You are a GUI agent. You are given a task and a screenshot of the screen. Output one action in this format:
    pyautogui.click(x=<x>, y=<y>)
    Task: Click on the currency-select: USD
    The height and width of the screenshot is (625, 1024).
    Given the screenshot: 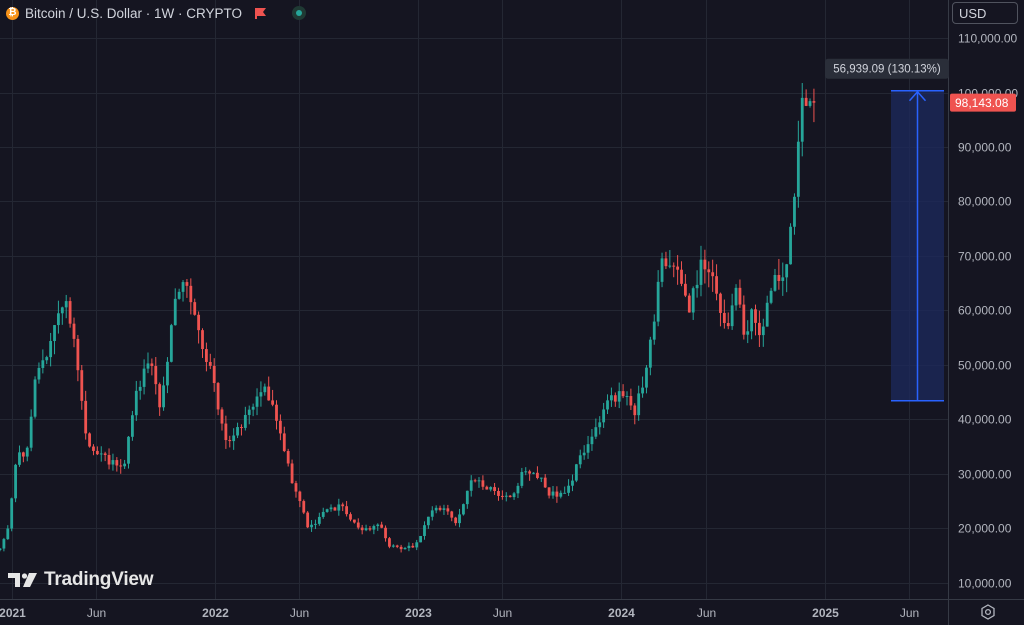 What is the action you would take?
    pyautogui.click(x=985, y=13)
    